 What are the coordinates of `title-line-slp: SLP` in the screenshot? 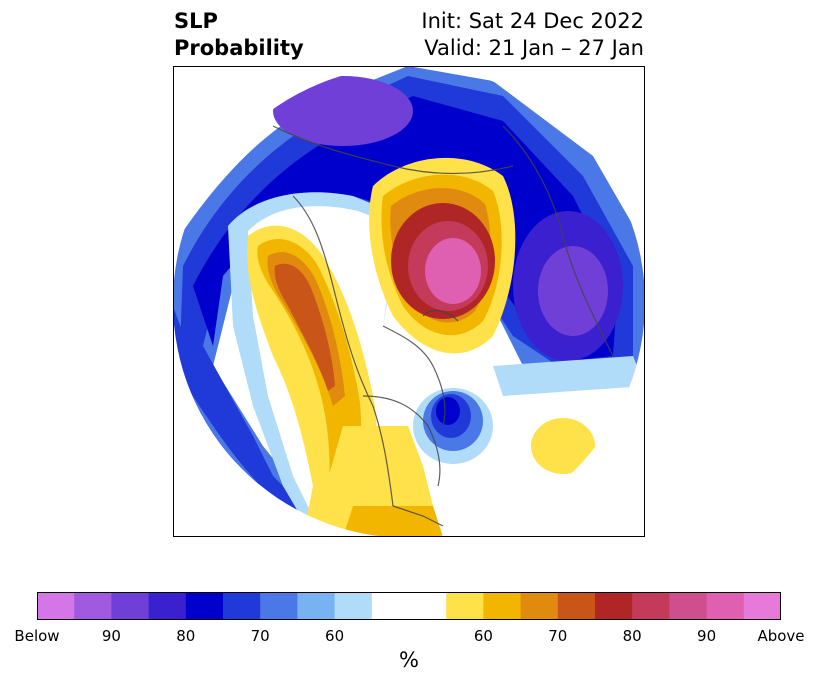 It's located at (196, 21).